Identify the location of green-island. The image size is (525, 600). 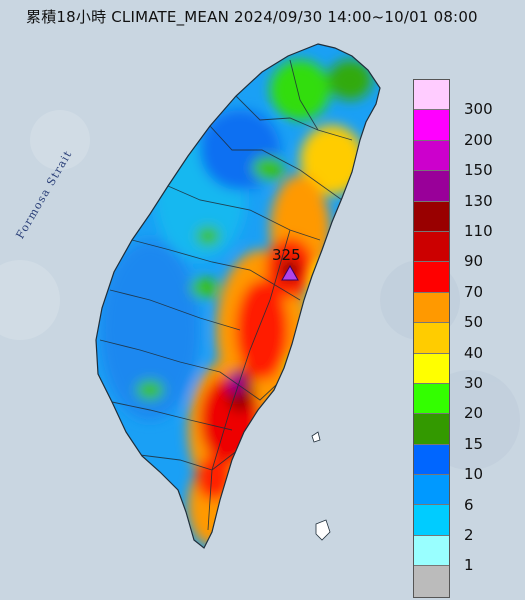
(316, 437).